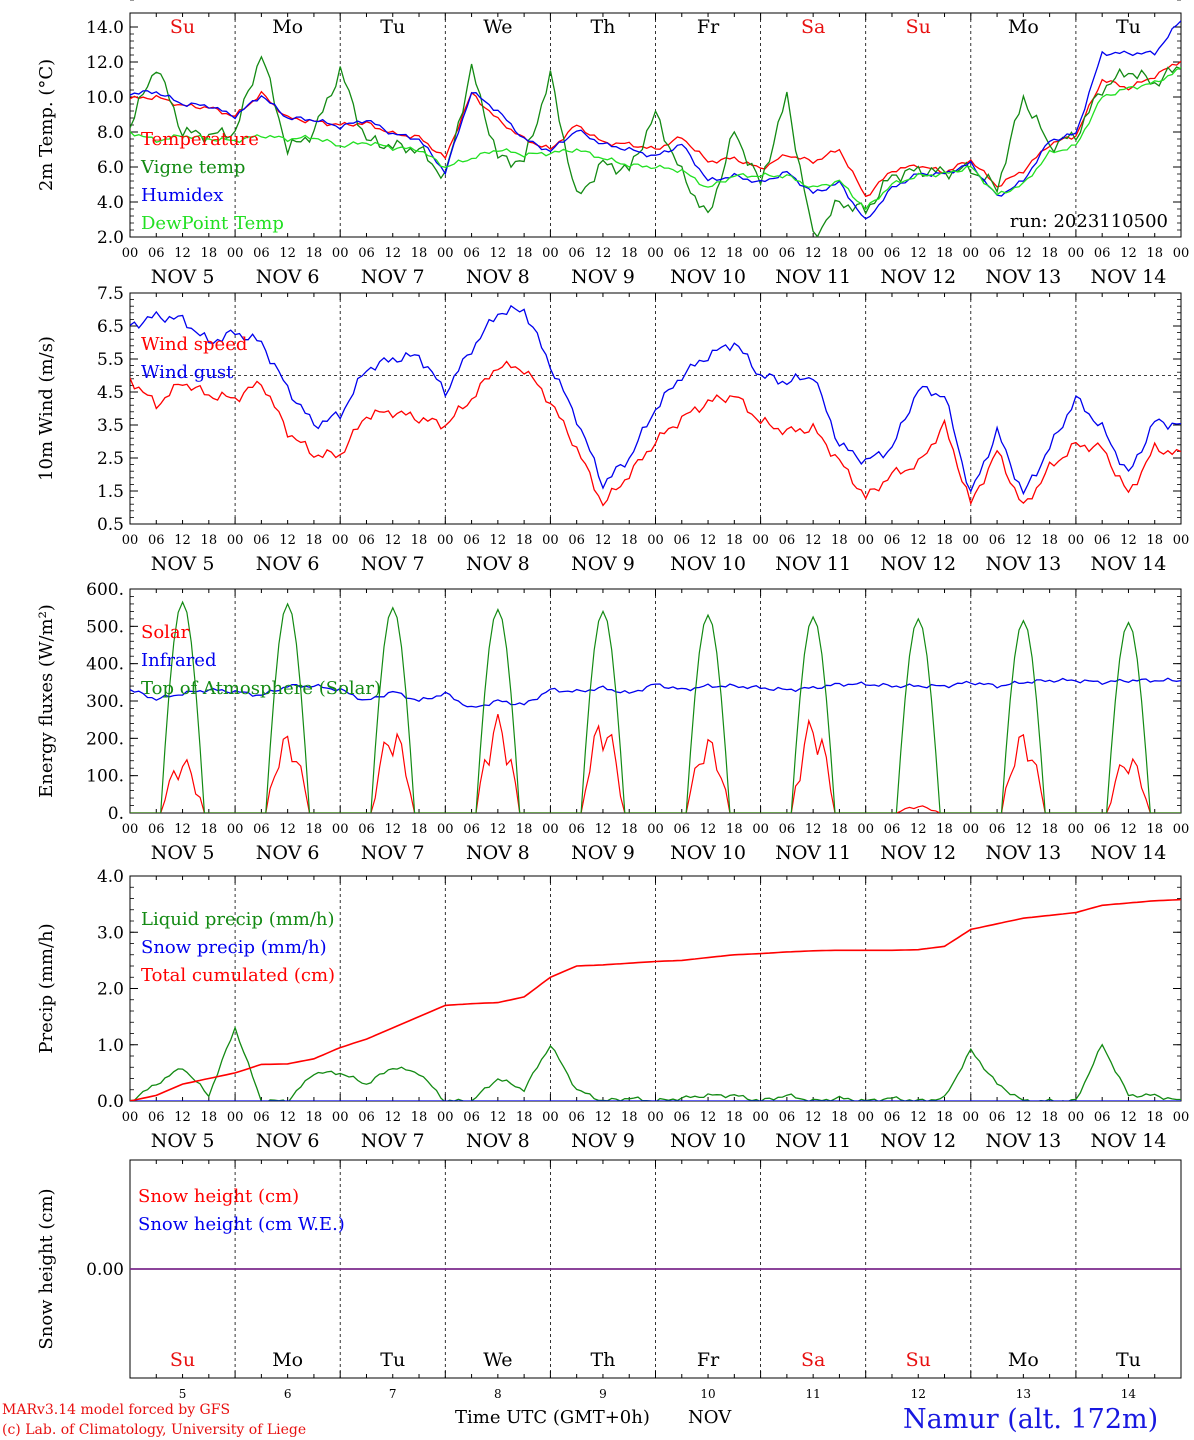 This screenshot has width=1194, height=1440. Describe the element at coordinates (655, 763) in the screenshot. I see `solar-line` at that location.